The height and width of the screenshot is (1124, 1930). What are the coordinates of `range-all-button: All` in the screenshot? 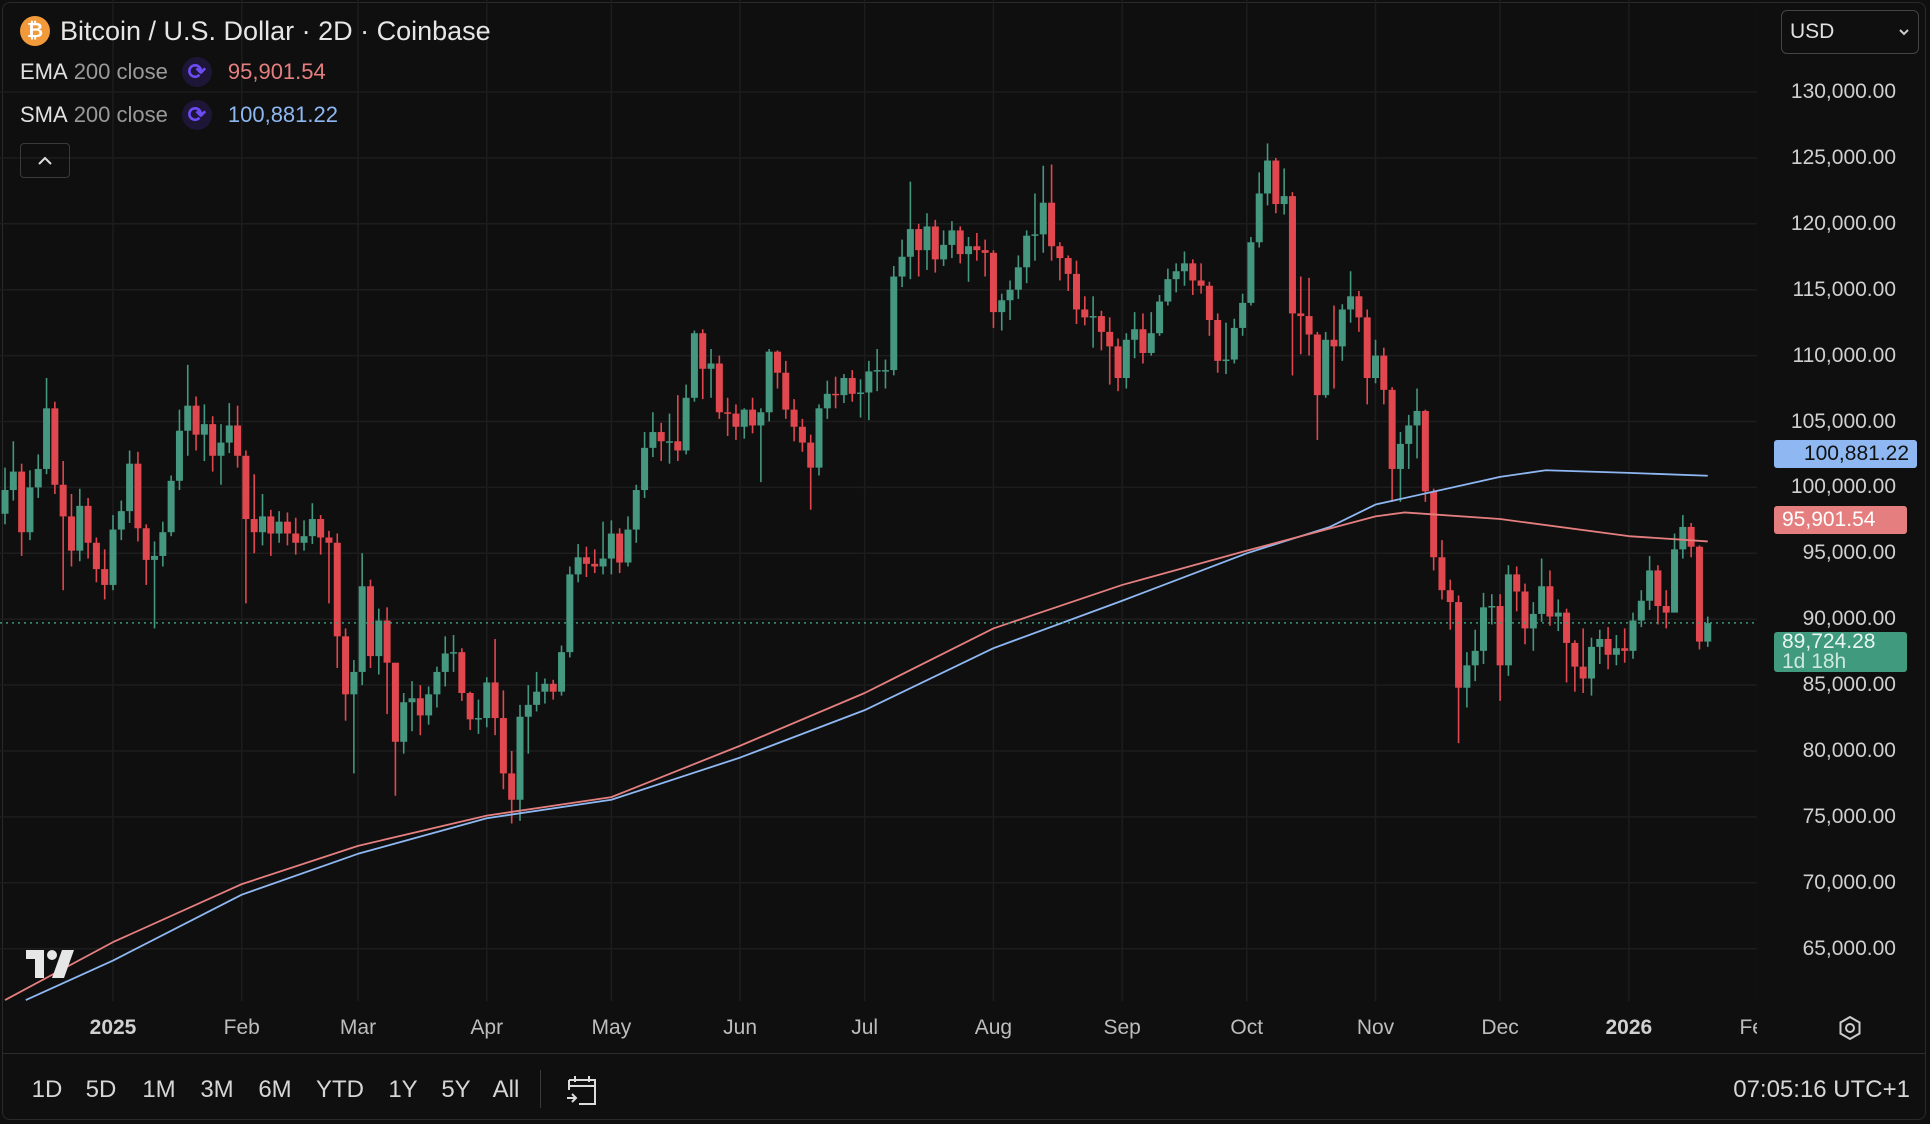 It's located at (506, 1089).